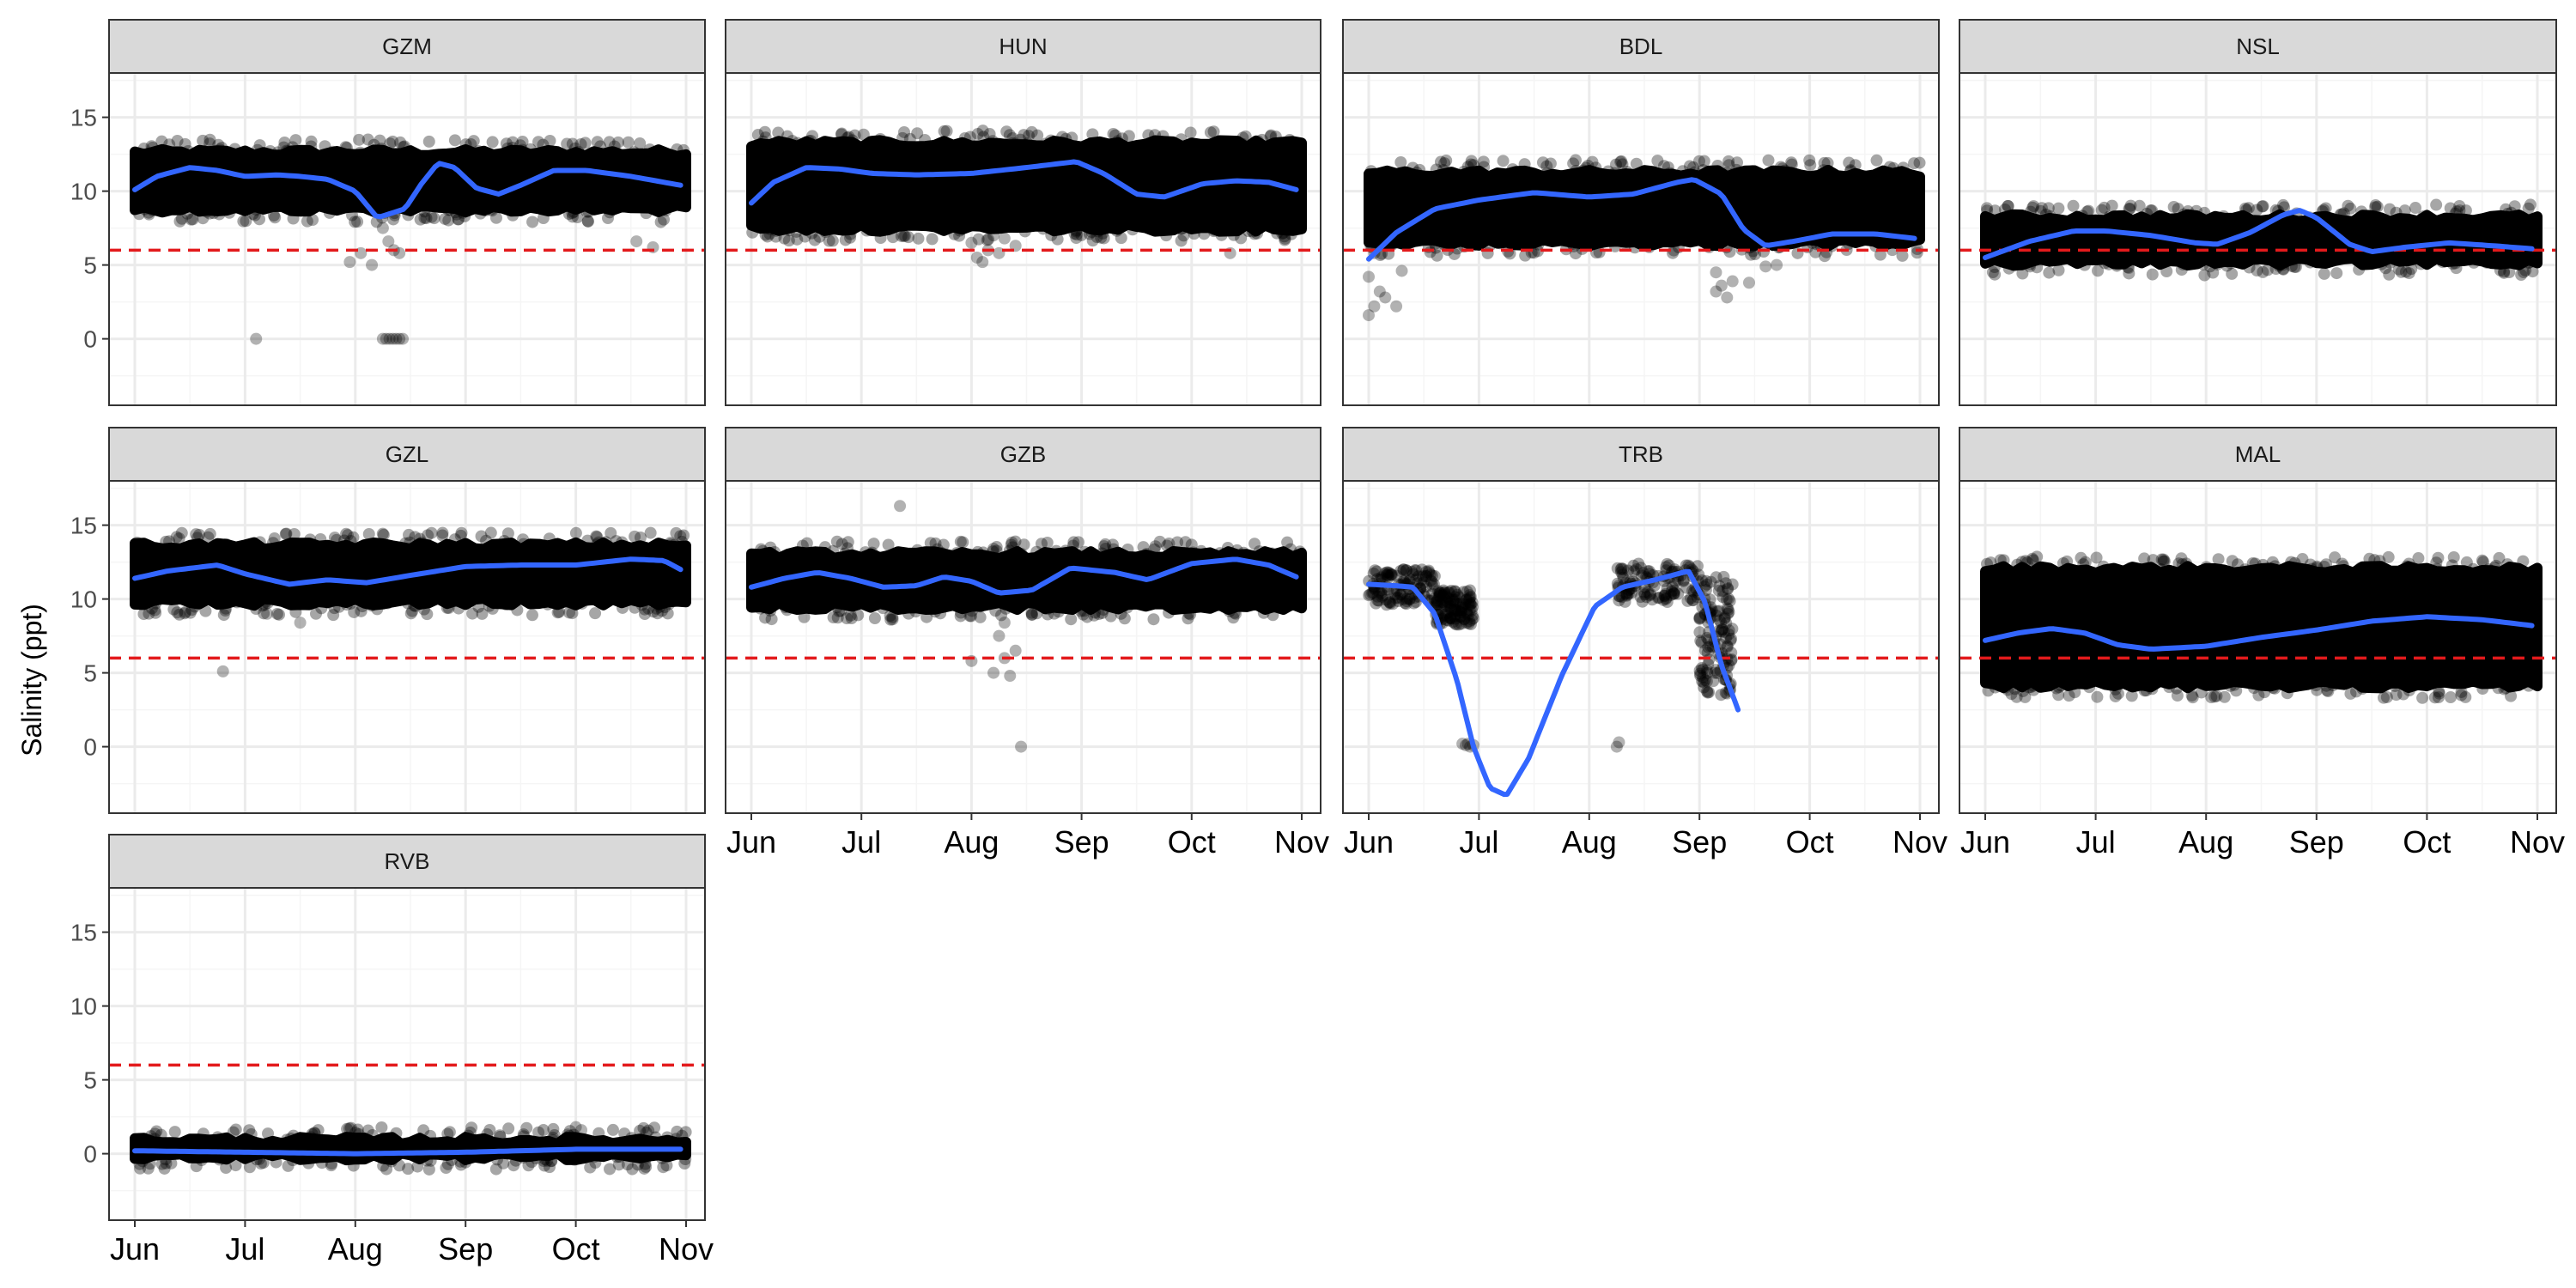  Describe the element at coordinates (2258, 627) in the screenshot. I see `panel-content` at that location.